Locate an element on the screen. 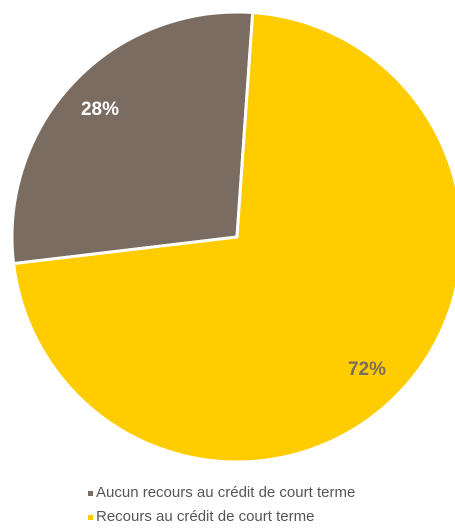 The height and width of the screenshot is (529, 455). data-label-no-credit: 28% is located at coordinates (100, 109).